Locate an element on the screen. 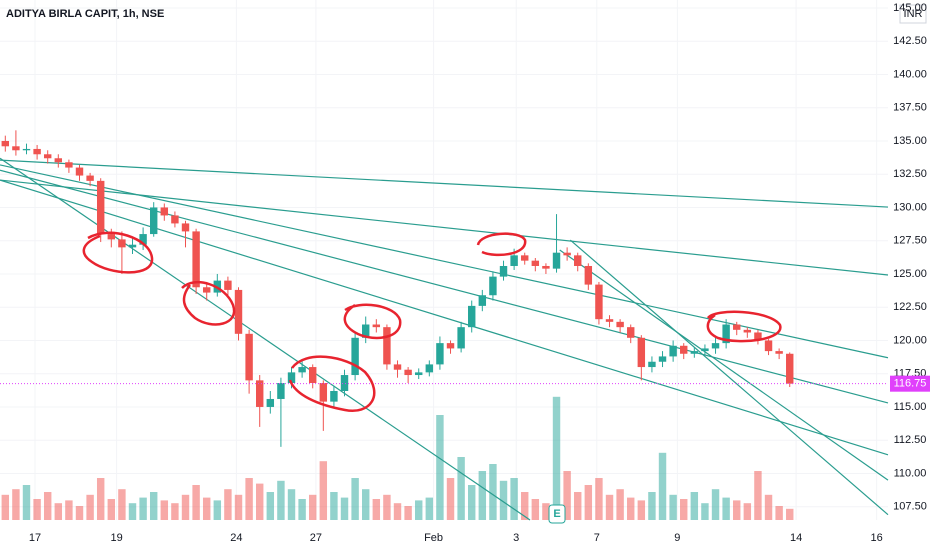 This screenshot has height=550, width=932. event-marker is located at coordinates (557, 514).